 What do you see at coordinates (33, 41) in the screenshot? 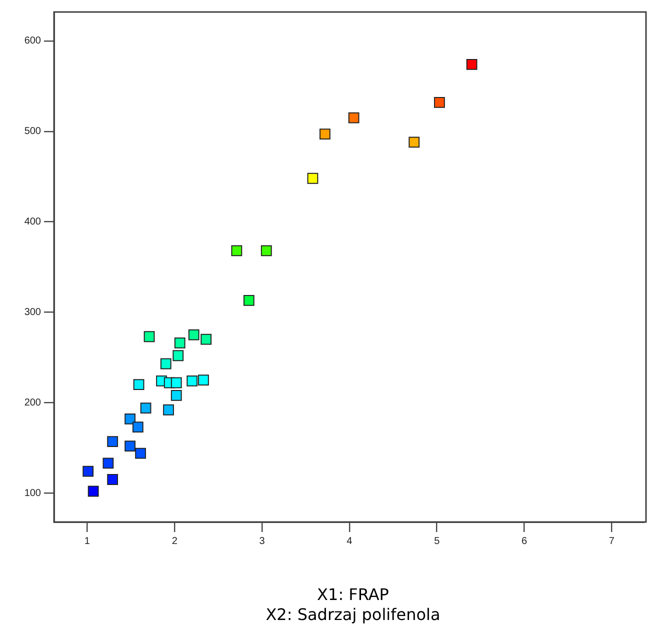
I see `y-tick-label: 600` at bounding box center [33, 41].